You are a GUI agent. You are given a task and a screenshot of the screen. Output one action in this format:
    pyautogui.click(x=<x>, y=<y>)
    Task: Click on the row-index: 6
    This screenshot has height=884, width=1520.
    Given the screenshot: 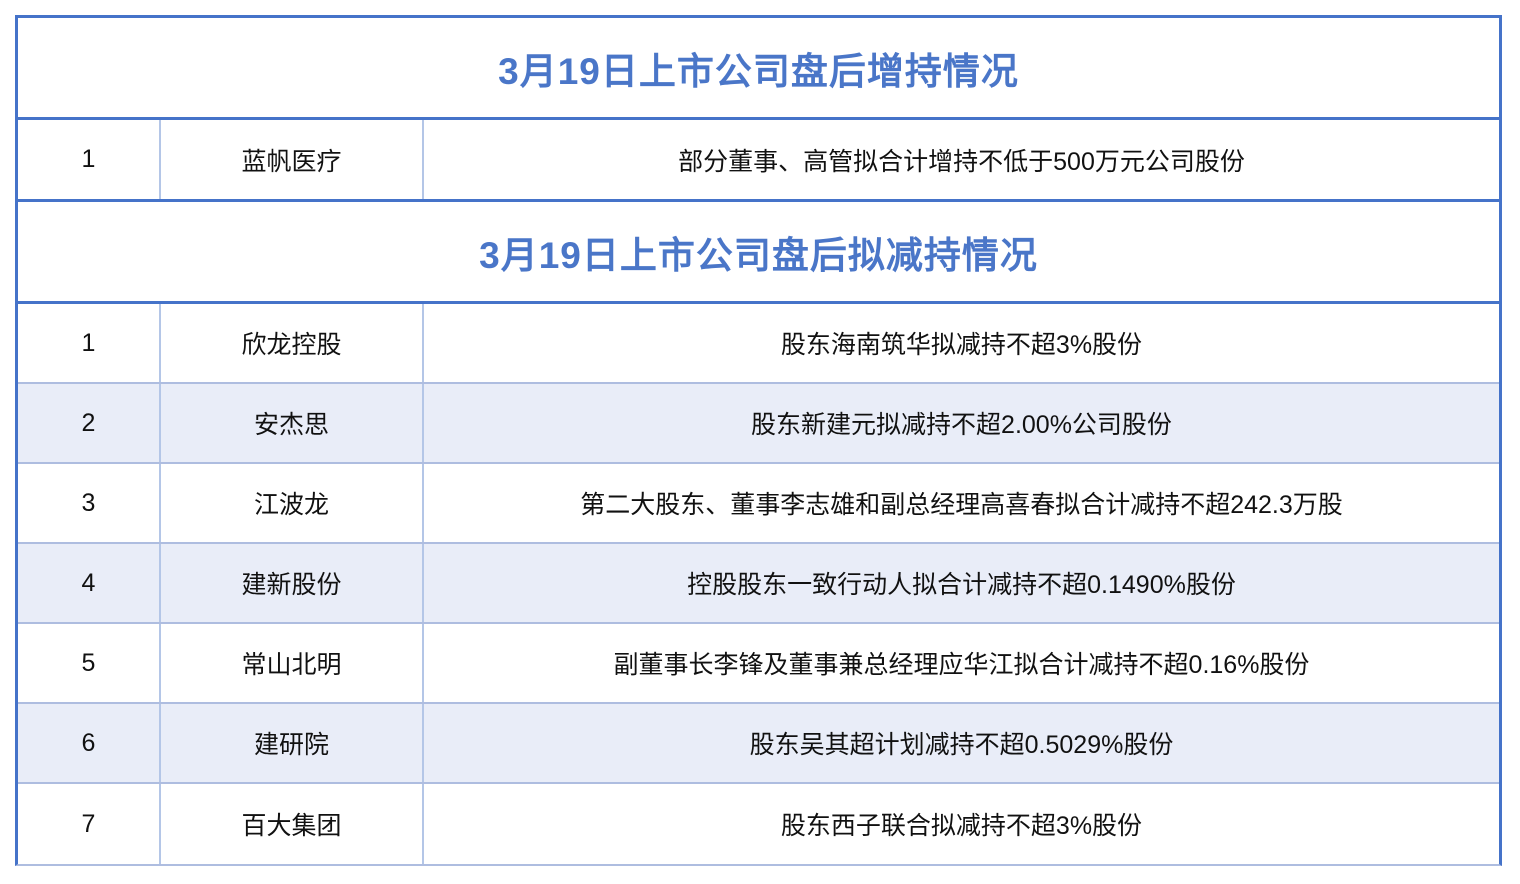 What is the action you would take?
    pyautogui.click(x=89, y=743)
    